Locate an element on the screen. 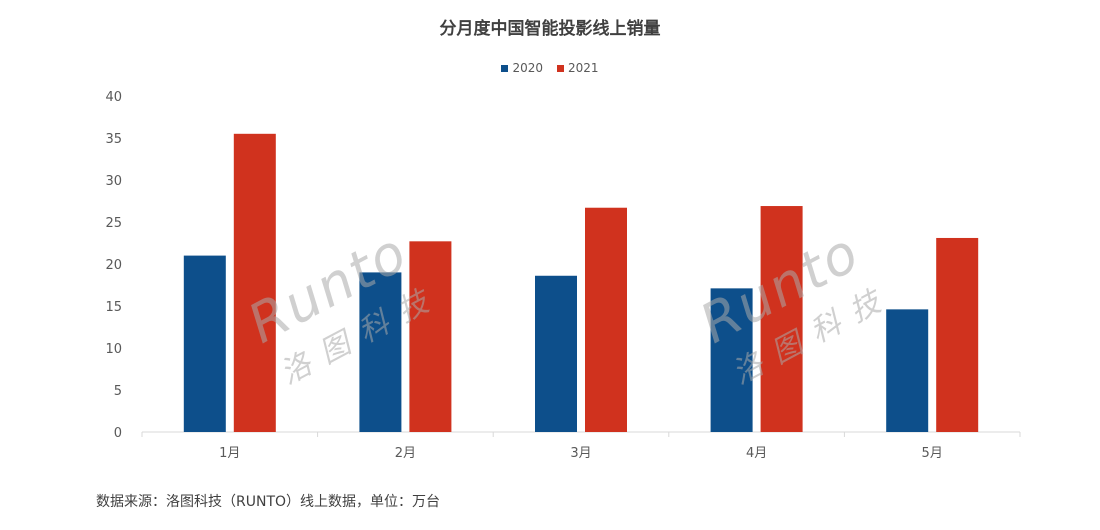  x-tick-label: 2月 is located at coordinates (405, 453).